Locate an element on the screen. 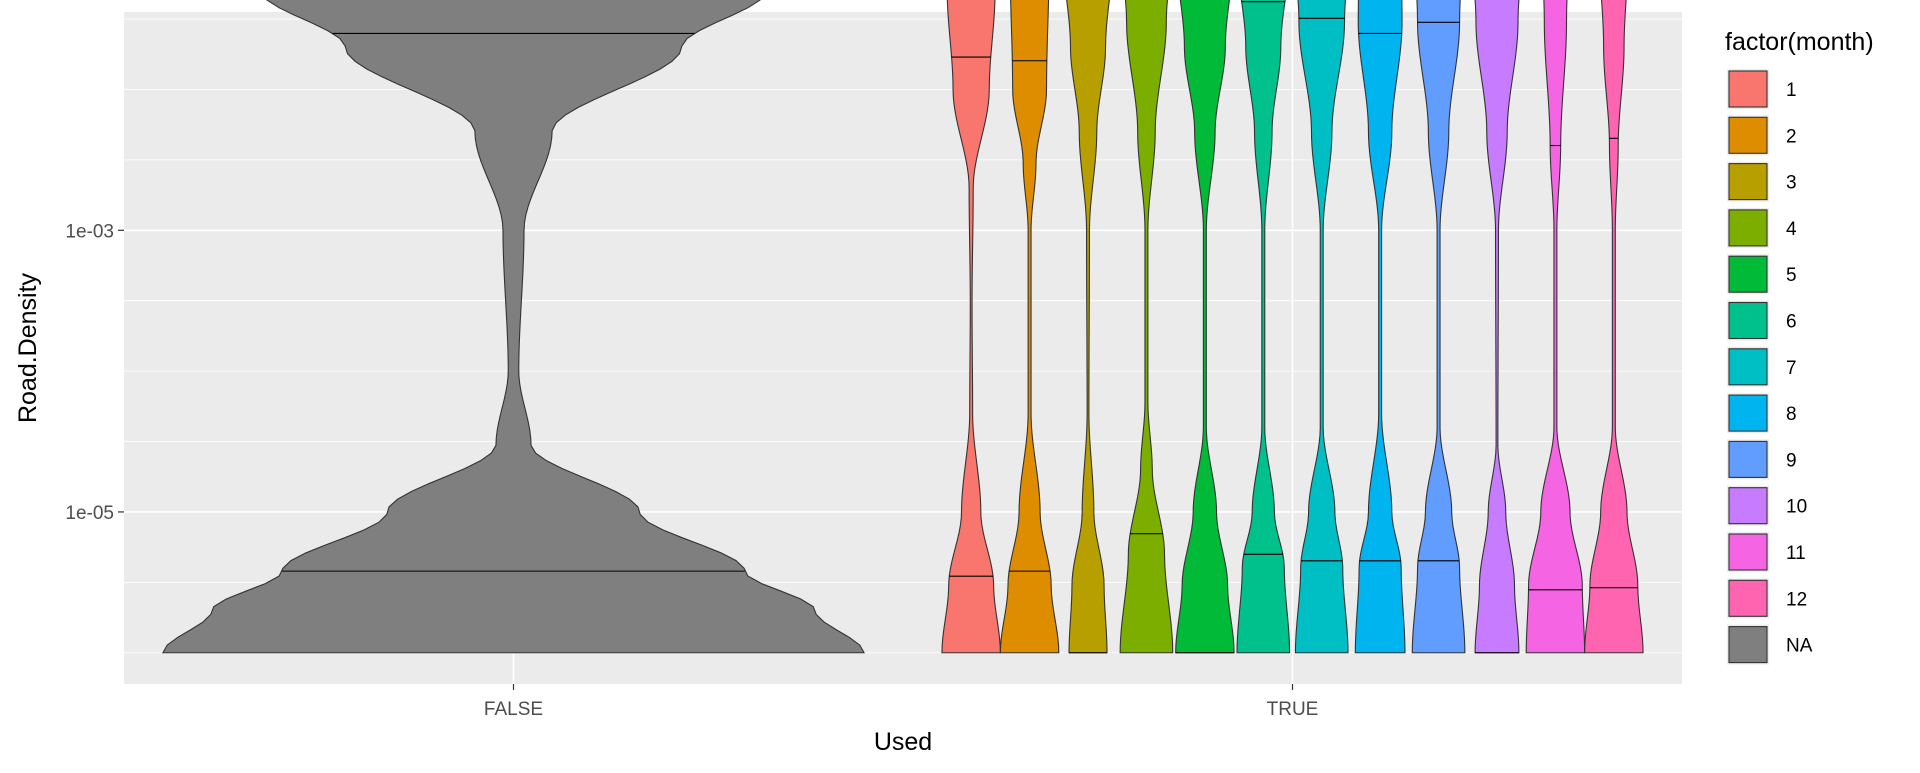 The image size is (1920, 773). legend-label: 10 is located at coordinates (1796, 507).